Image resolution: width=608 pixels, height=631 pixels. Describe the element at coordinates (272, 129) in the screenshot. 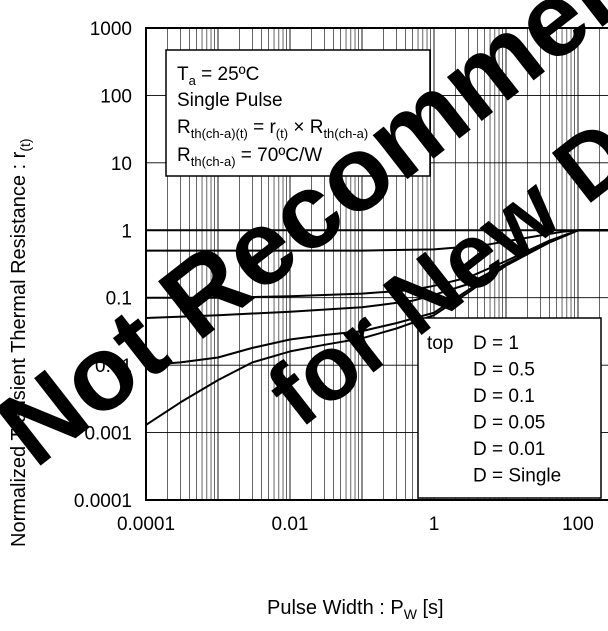

I see `formula-note: Rth(ch-a)(t) = r(t) × Rth(ch-a)` at that location.